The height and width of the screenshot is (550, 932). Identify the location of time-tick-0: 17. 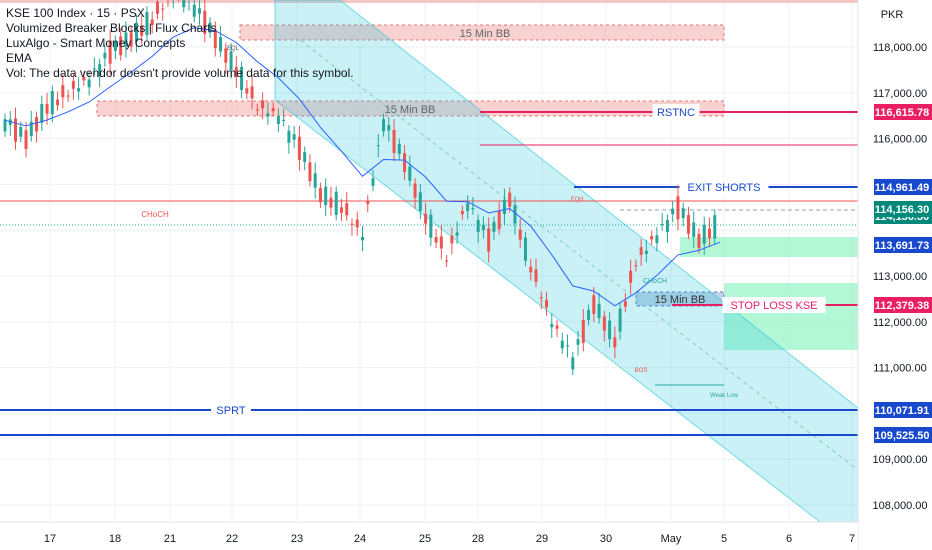
(50, 539).